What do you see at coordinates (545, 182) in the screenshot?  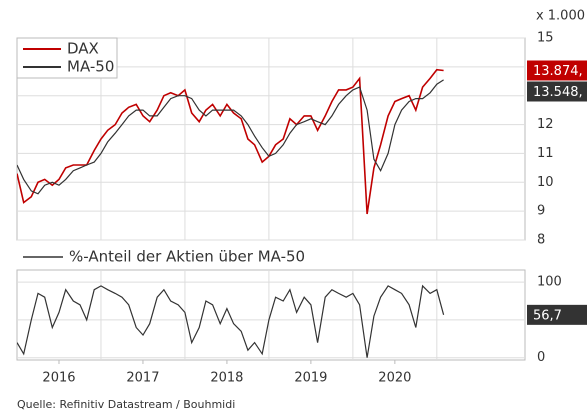 I see `y-tick-label: 10` at bounding box center [545, 182].